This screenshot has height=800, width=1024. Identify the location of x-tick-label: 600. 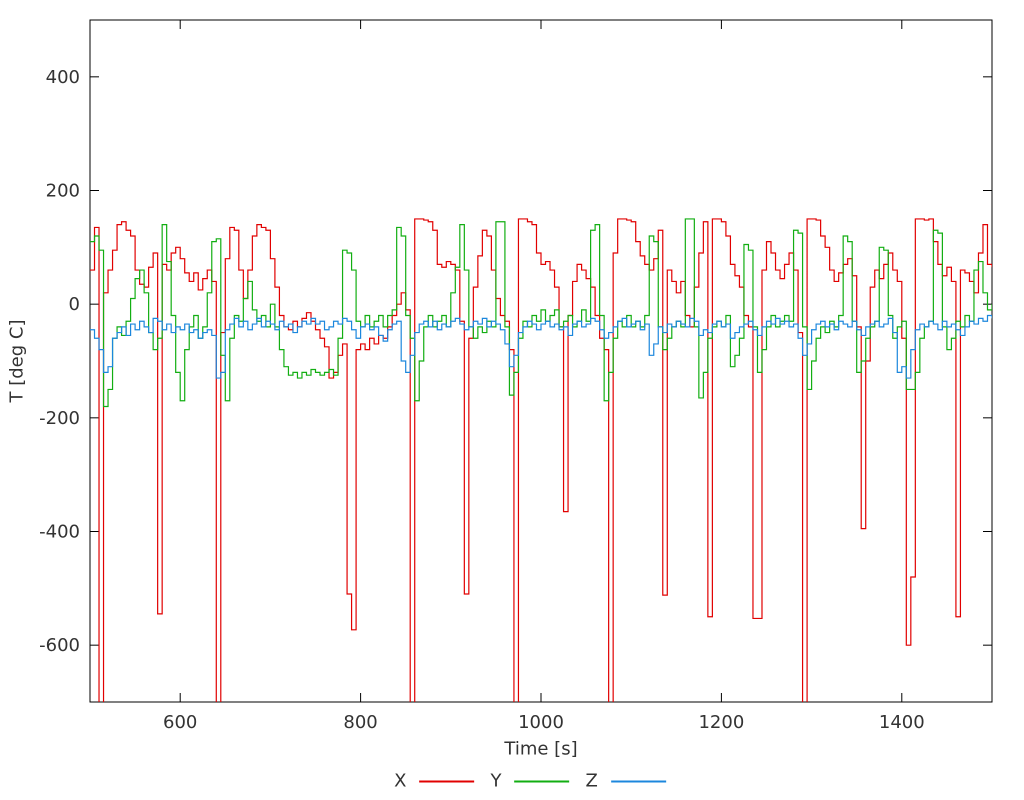
(180, 722).